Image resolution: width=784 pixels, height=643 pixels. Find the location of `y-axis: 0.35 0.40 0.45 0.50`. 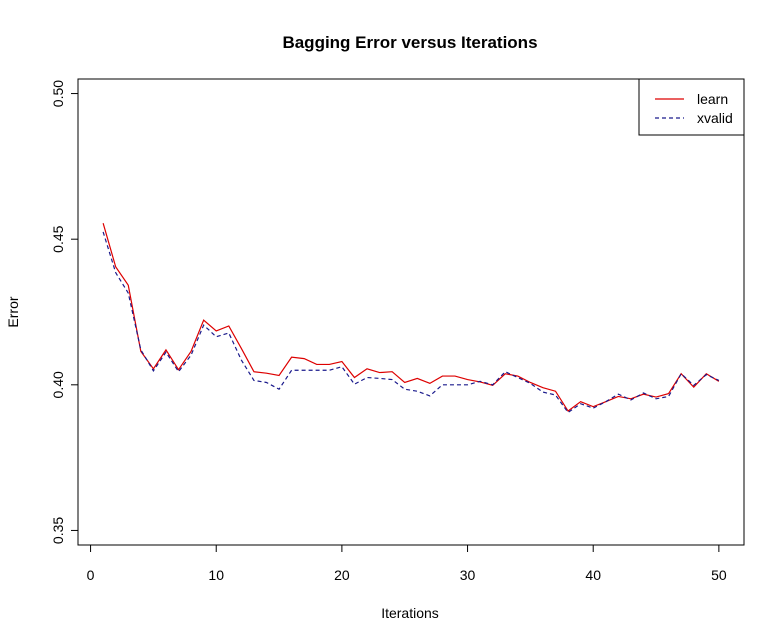

y-axis: 0.35 0.40 0.45 0.50 is located at coordinates (64, 312).